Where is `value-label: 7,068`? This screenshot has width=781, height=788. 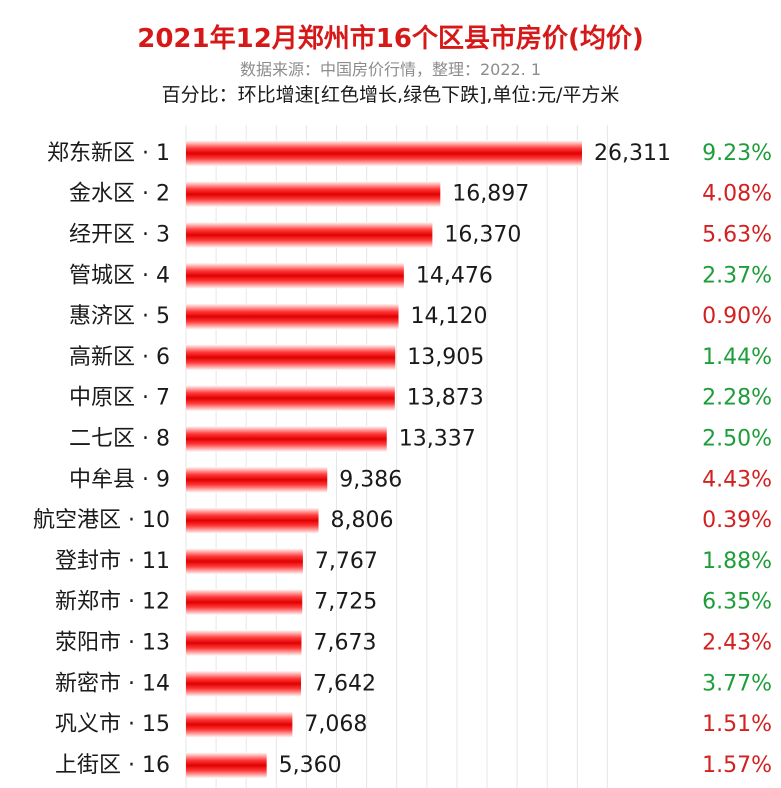 value-label: 7,068 is located at coordinates (335, 724).